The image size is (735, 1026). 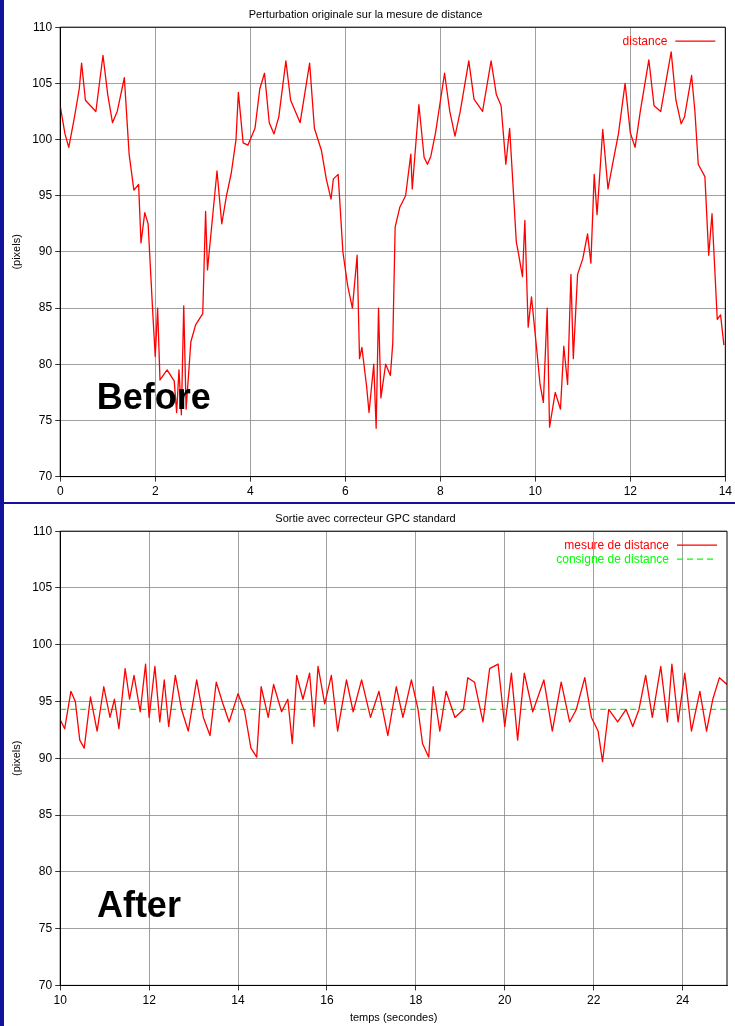 What do you see at coordinates (440, 491) in the screenshot?
I see `x-tick-label: 8` at bounding box center [440, 491].